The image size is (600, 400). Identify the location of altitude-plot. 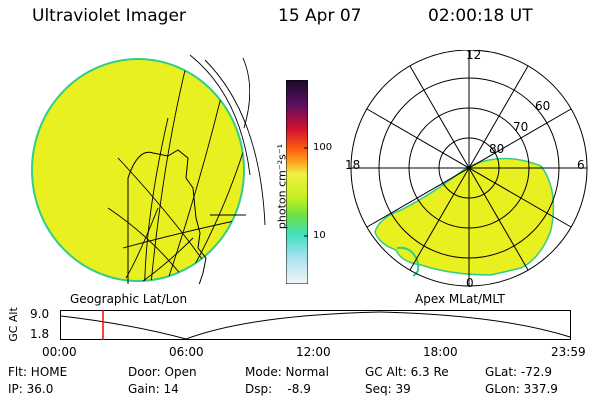
(315, 325).